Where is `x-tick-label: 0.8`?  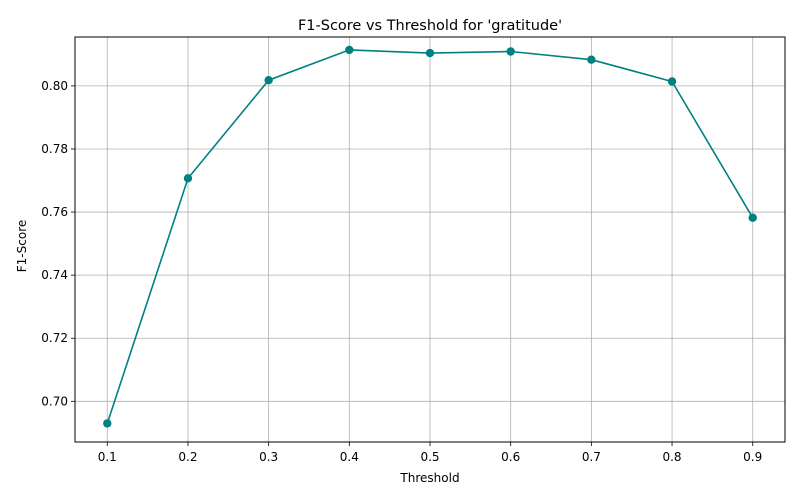
x-tick-label: 0.8 is located at coordinates (671, 457).